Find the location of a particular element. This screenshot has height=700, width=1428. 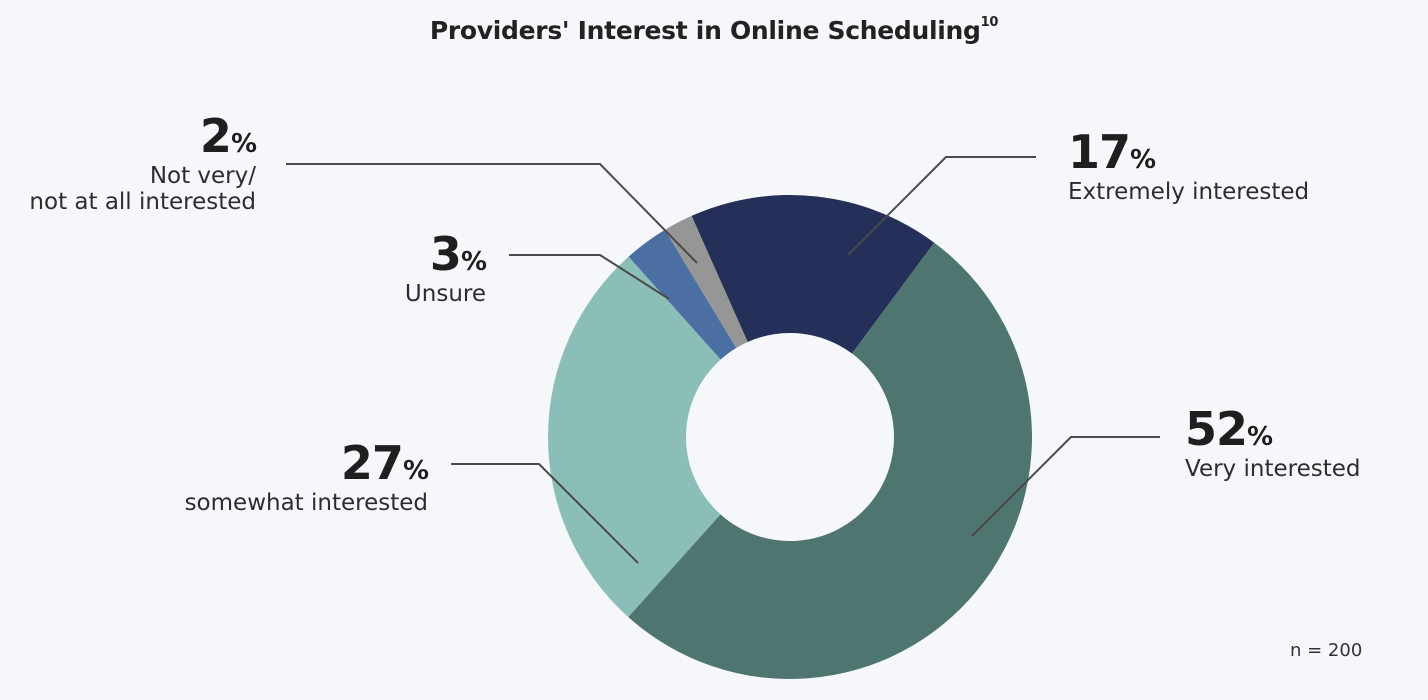

donut-segment-not-very-not-at-all-interested is located at coordinates (706, 281).